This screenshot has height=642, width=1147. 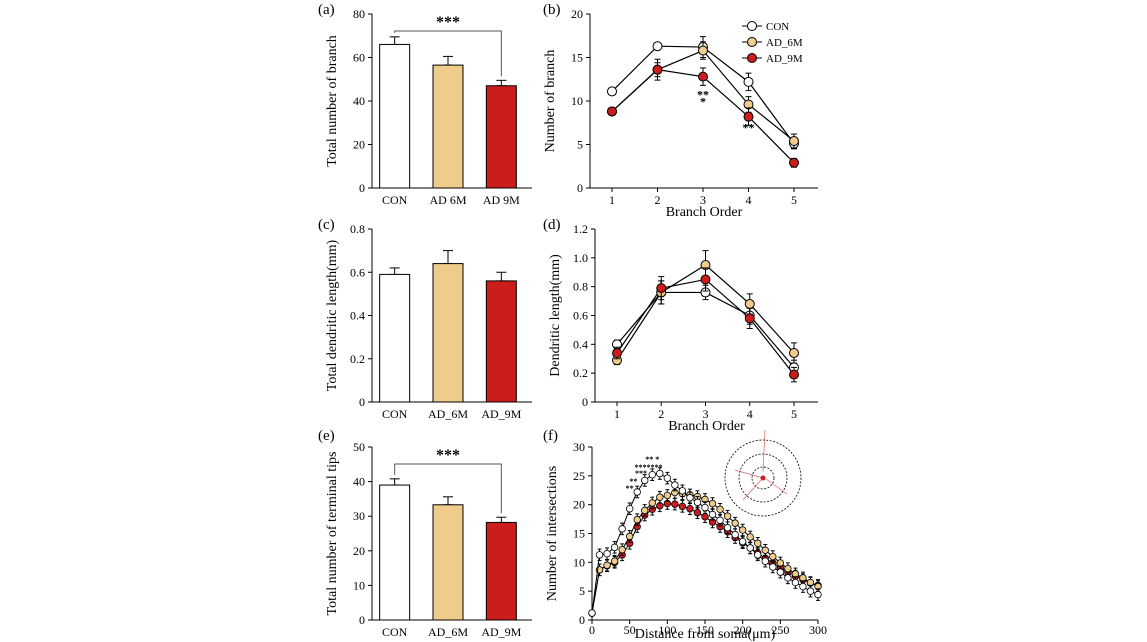 What do you see at coordinates (359, 447) in the screenshot?
I see `y-tick-label: 50` at bounding box center [359, 447].